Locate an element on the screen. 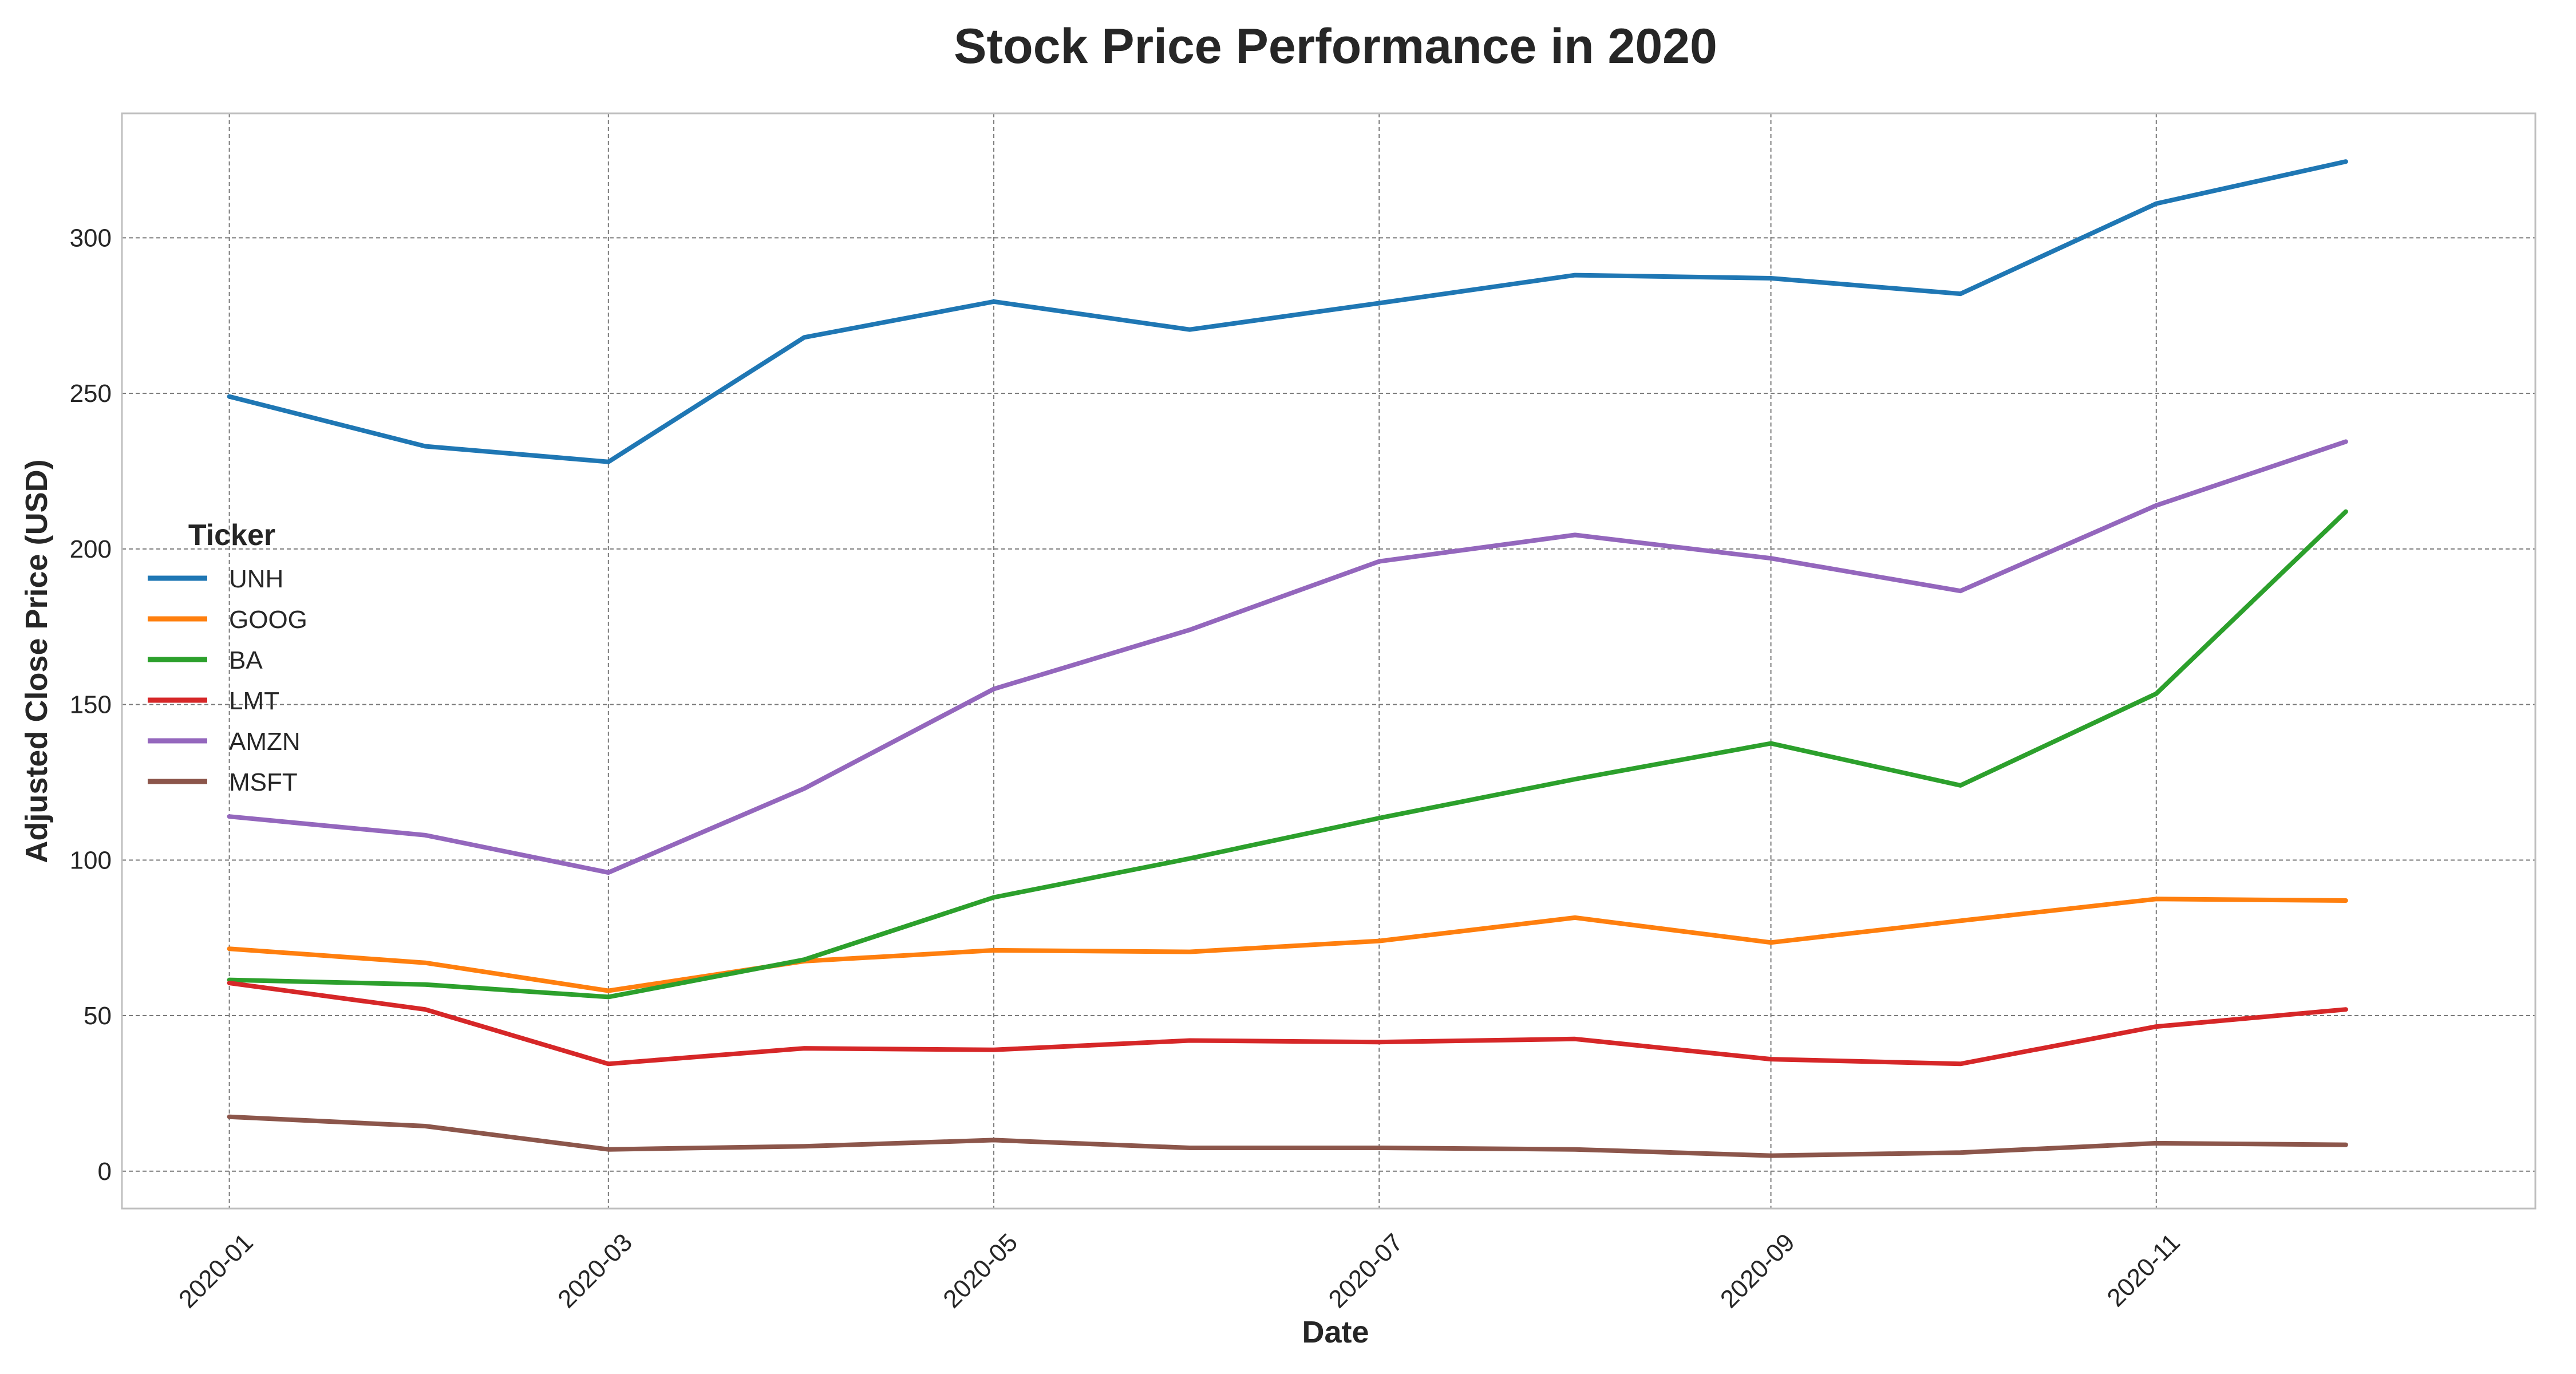 Image resolution: width=2576 pixels, height=1374 pixels. x-tick-label: 2020-03 is located at coordinates (595, 1270).